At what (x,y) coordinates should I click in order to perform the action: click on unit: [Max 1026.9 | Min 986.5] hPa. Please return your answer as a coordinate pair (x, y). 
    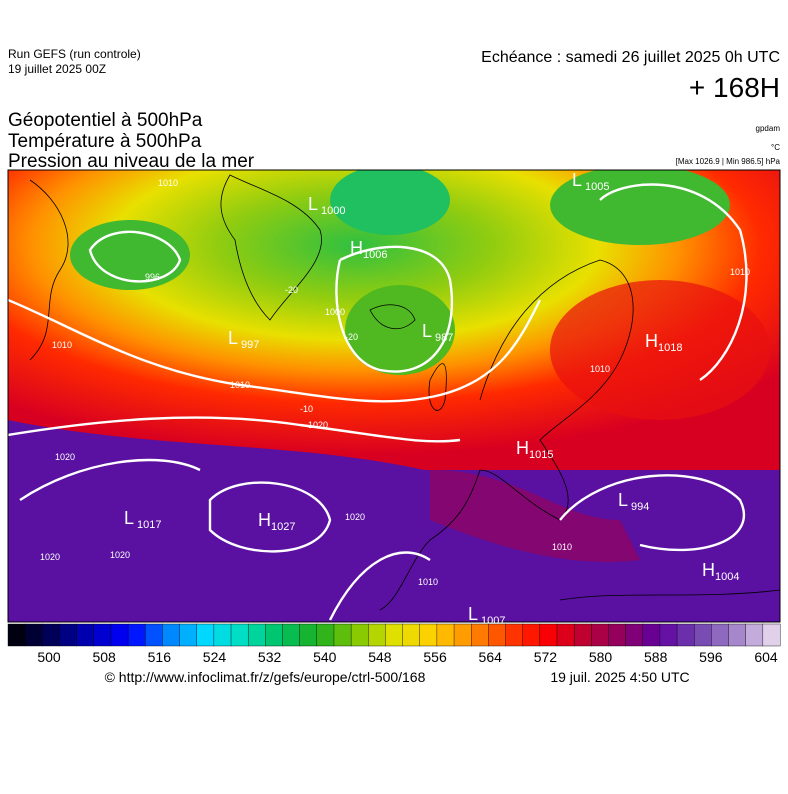
    Looking at the image, I should click on (728, 161).